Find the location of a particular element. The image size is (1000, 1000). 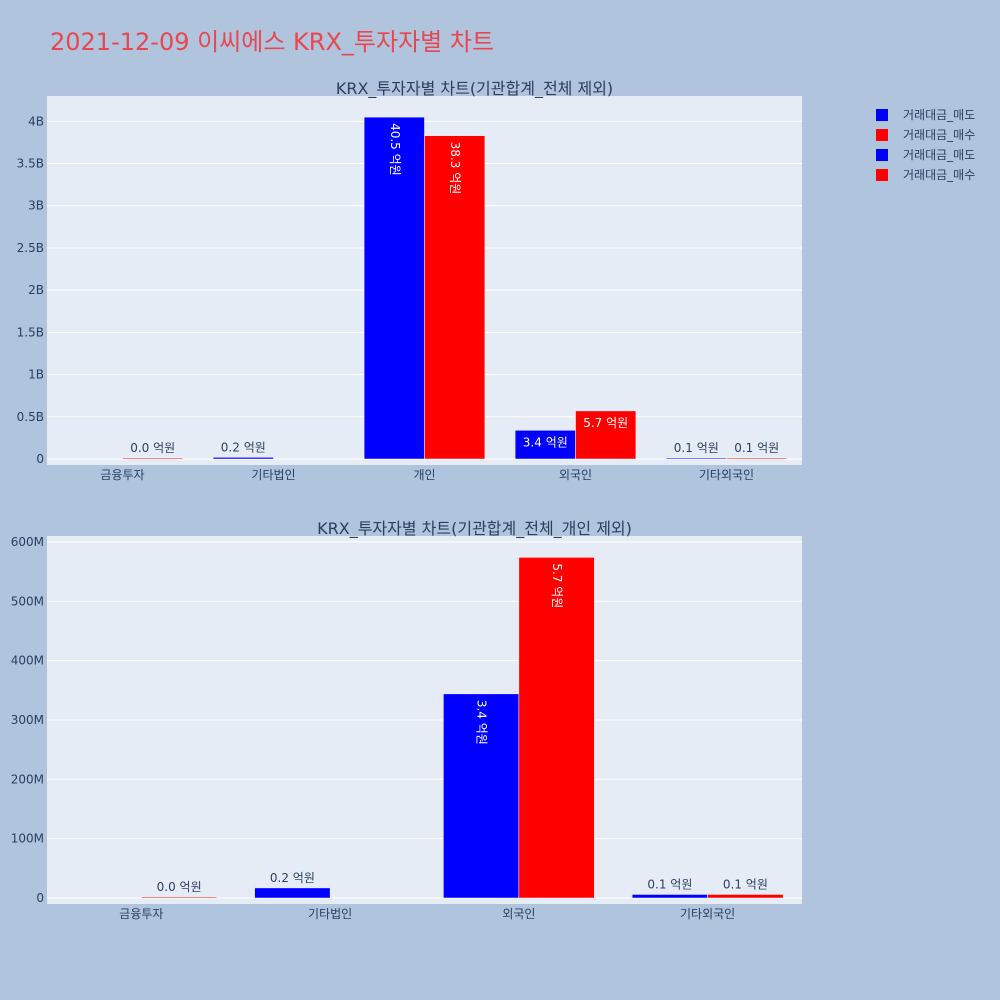

y-tick-label: 400M is located at coordinates (27, 661).